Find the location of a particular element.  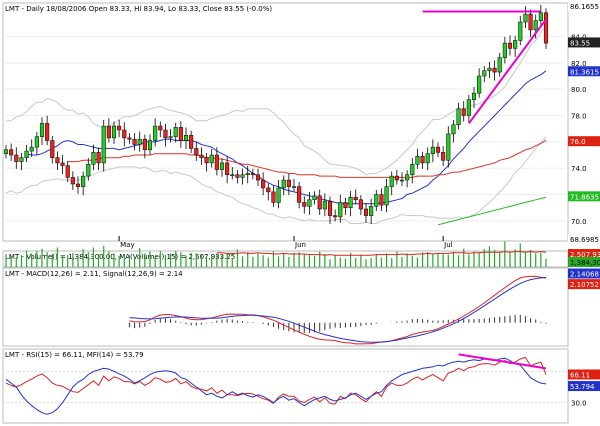

tag-volume-bg is located at coordinates (584, 262).